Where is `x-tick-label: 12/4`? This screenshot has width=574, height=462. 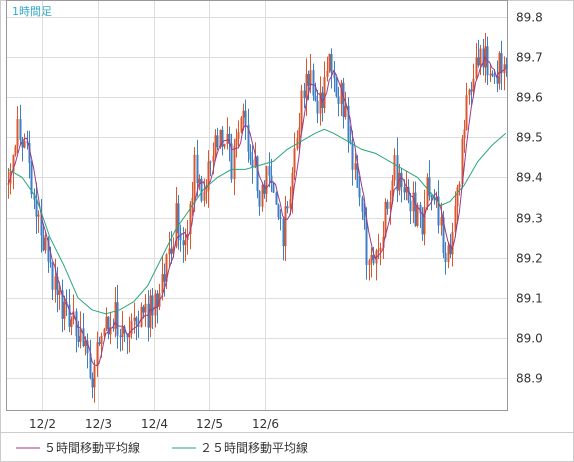
x-tick-label: 12/4 is located at coordinates (154, 424).